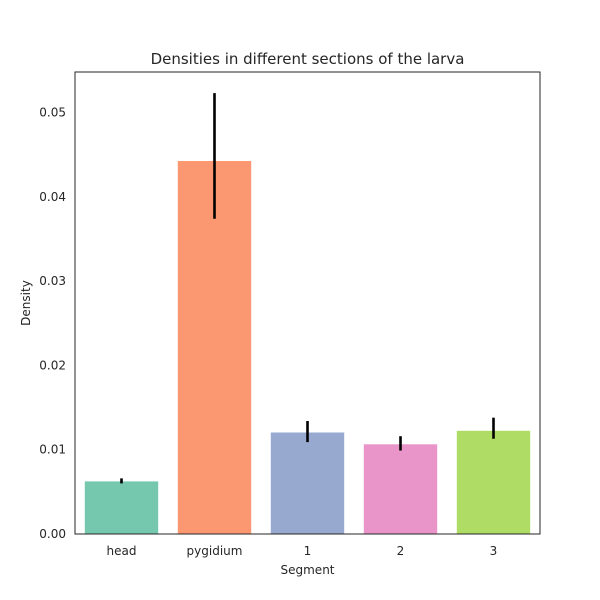  Describe the element at coordinates (215, 551) in the screenshot. I see `x-tick-label: pygidium` at that location.